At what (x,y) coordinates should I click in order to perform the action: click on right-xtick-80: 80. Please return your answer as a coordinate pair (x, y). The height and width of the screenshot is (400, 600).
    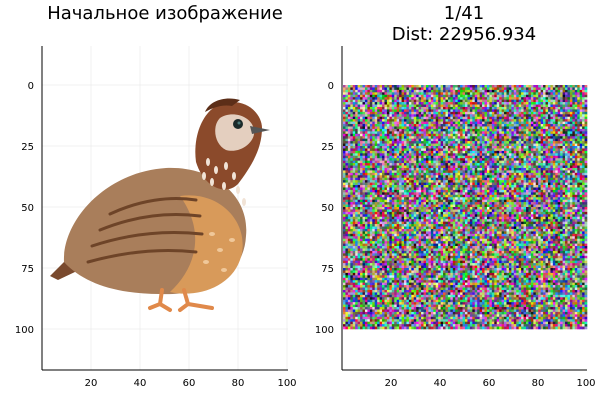
    Looking at the image, I should click on (538, 383).